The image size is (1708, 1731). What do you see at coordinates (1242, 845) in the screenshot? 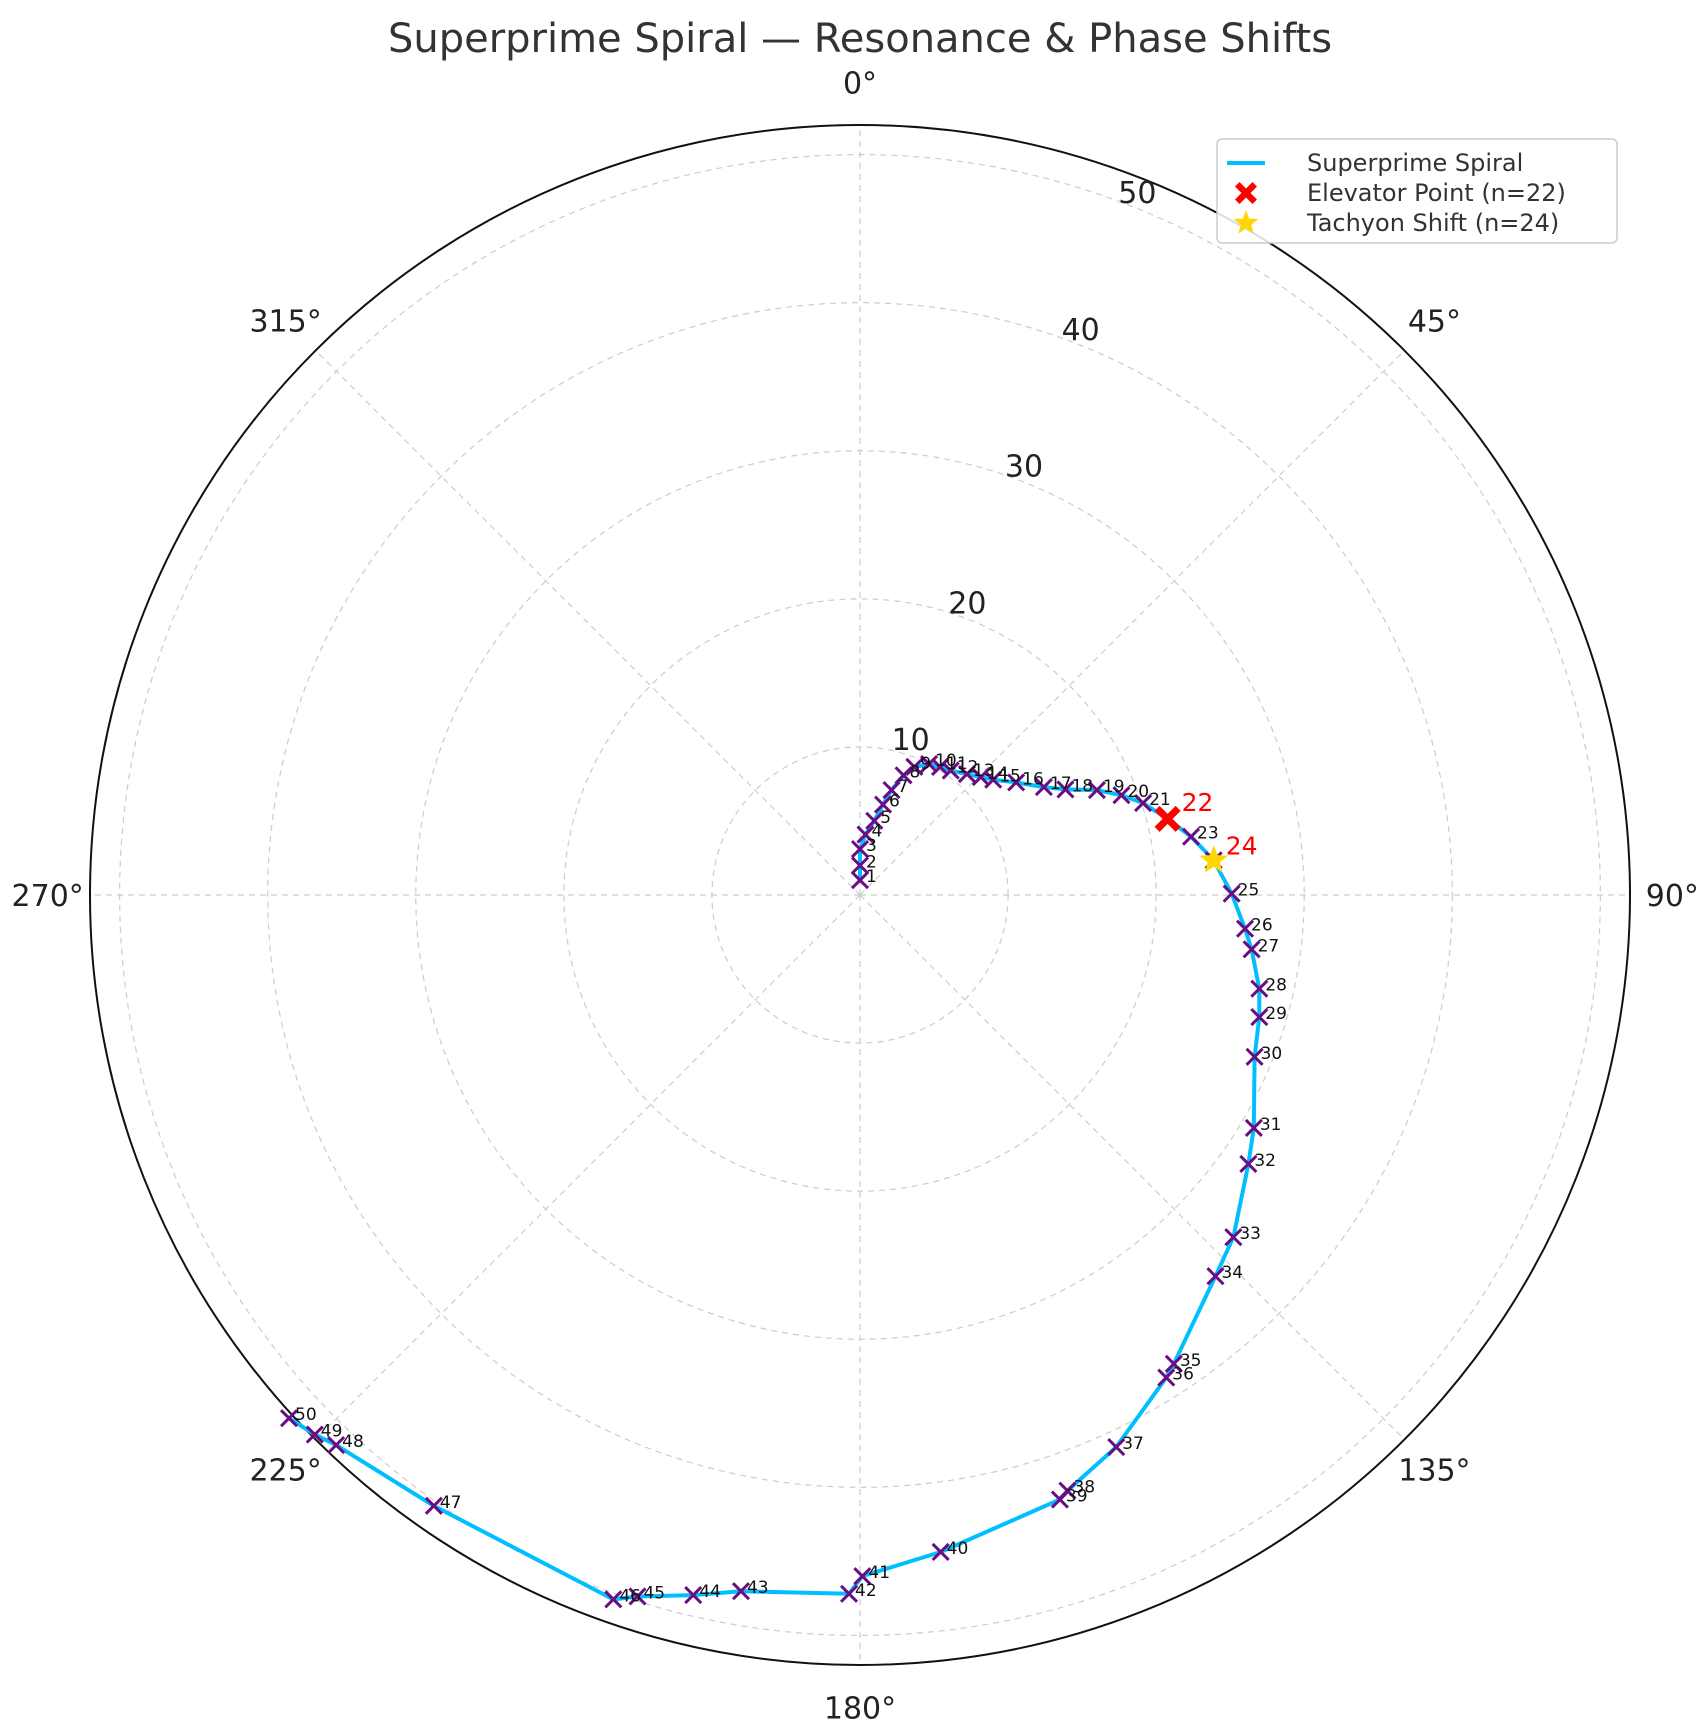
I see `tachyon-shift-label: 24` at bounding box center [1242, 845].